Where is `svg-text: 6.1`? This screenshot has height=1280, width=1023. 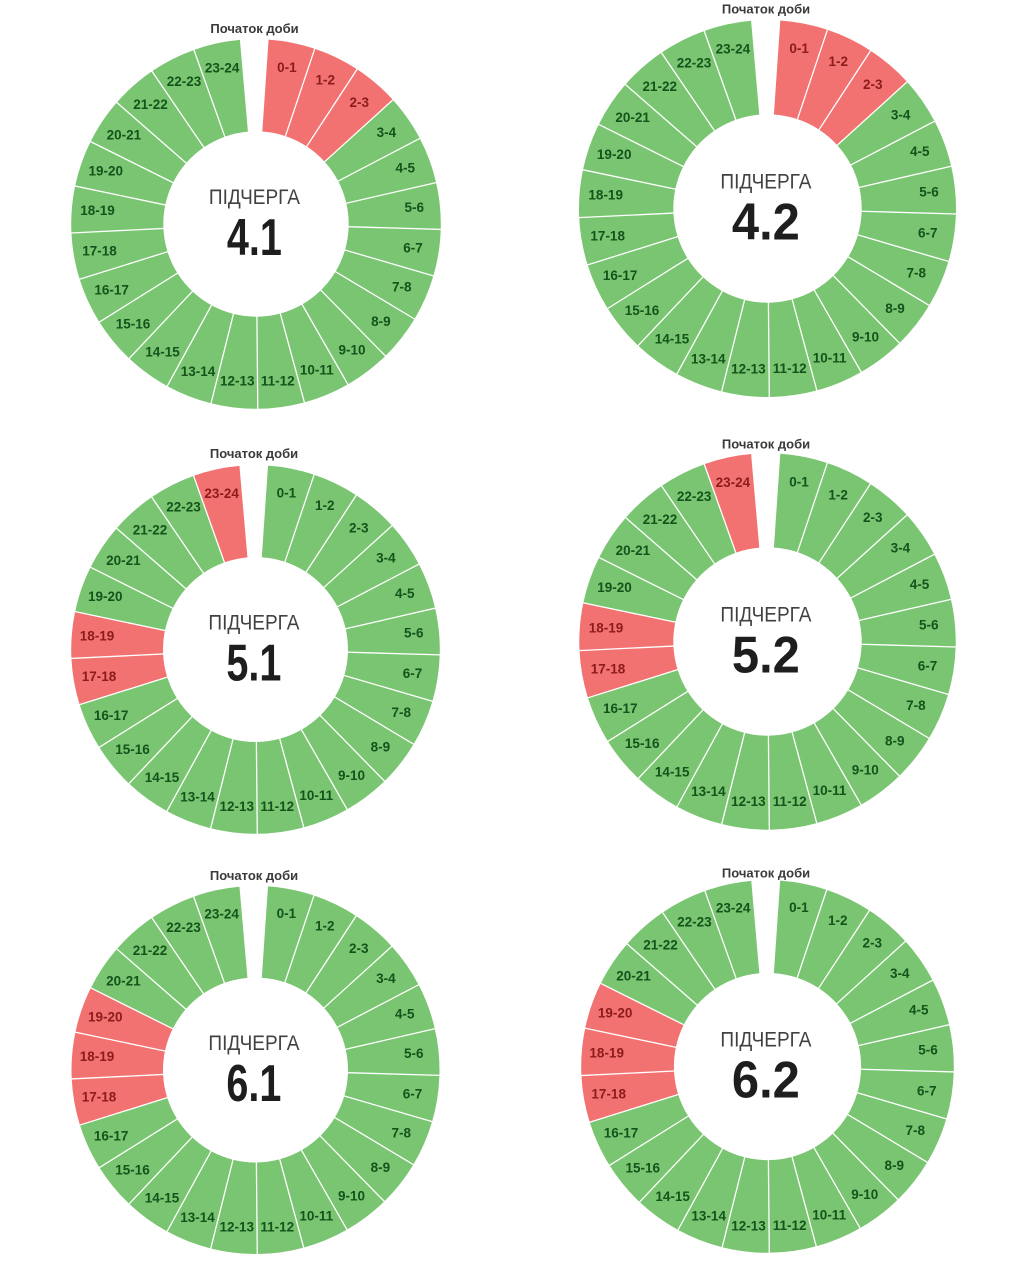 svg-text: 6.1 is located at coordinates (253, 1084).